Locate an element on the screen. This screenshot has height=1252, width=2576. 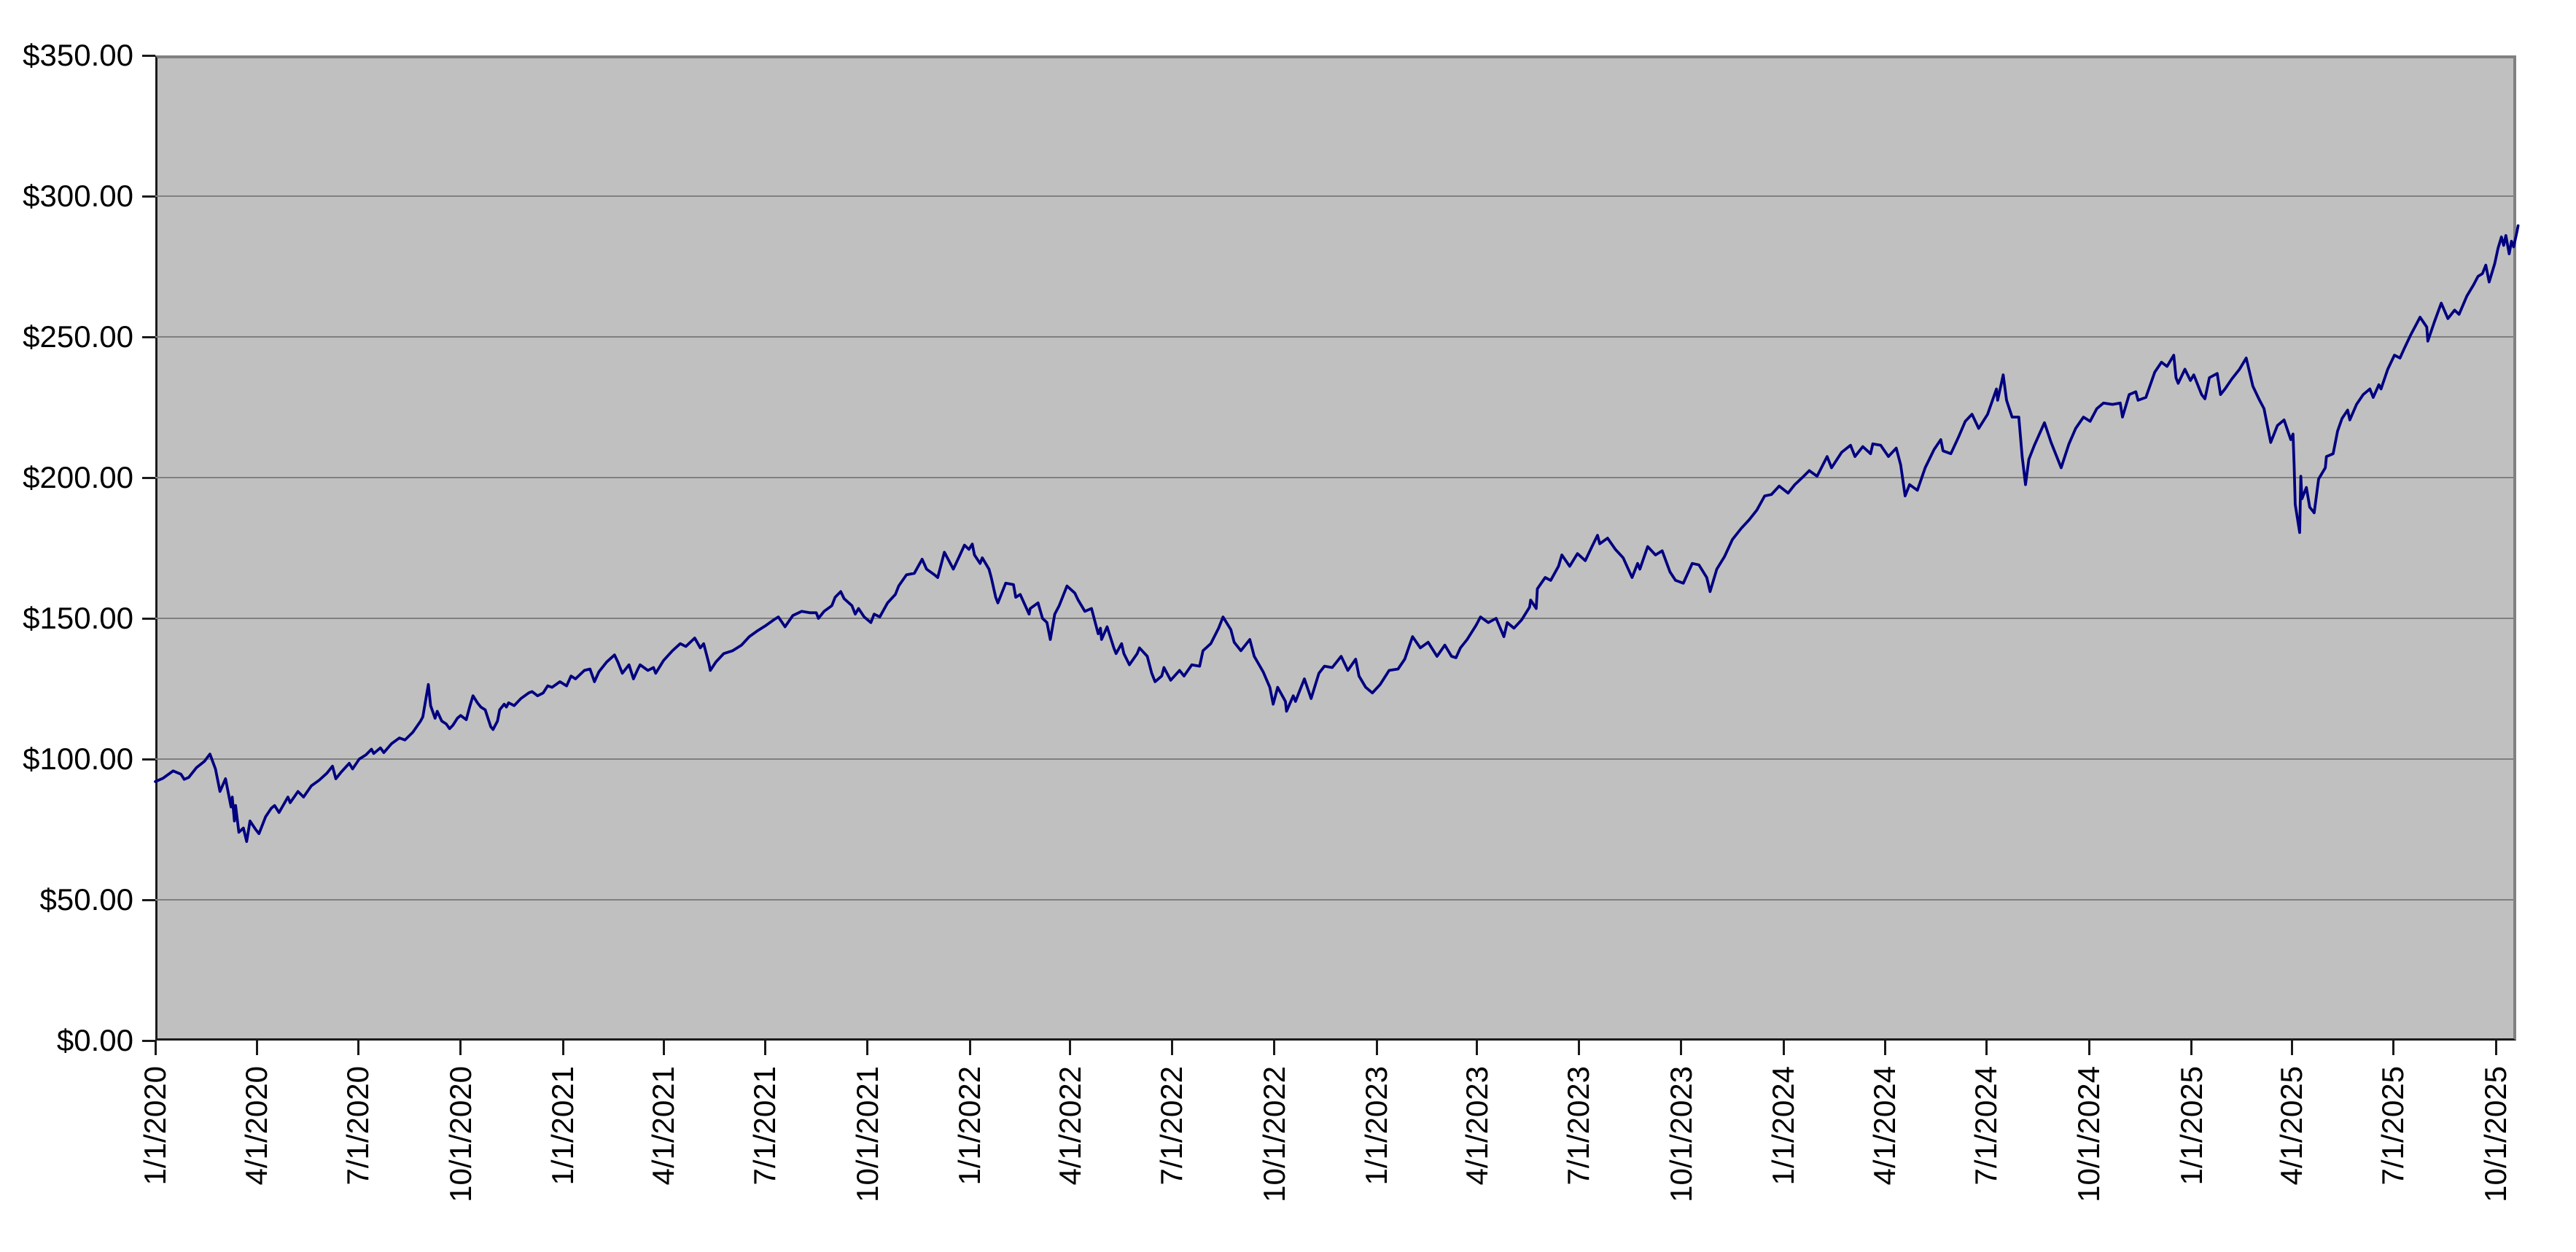
y-axis-label: $50.00 is located at coordinates (86, 899).